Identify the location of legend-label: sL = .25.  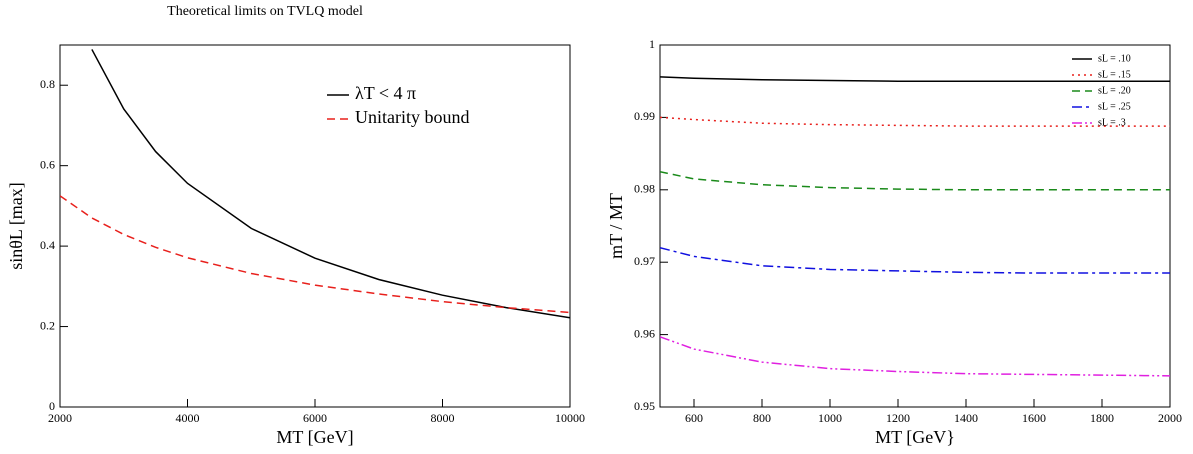
(1114, 106).